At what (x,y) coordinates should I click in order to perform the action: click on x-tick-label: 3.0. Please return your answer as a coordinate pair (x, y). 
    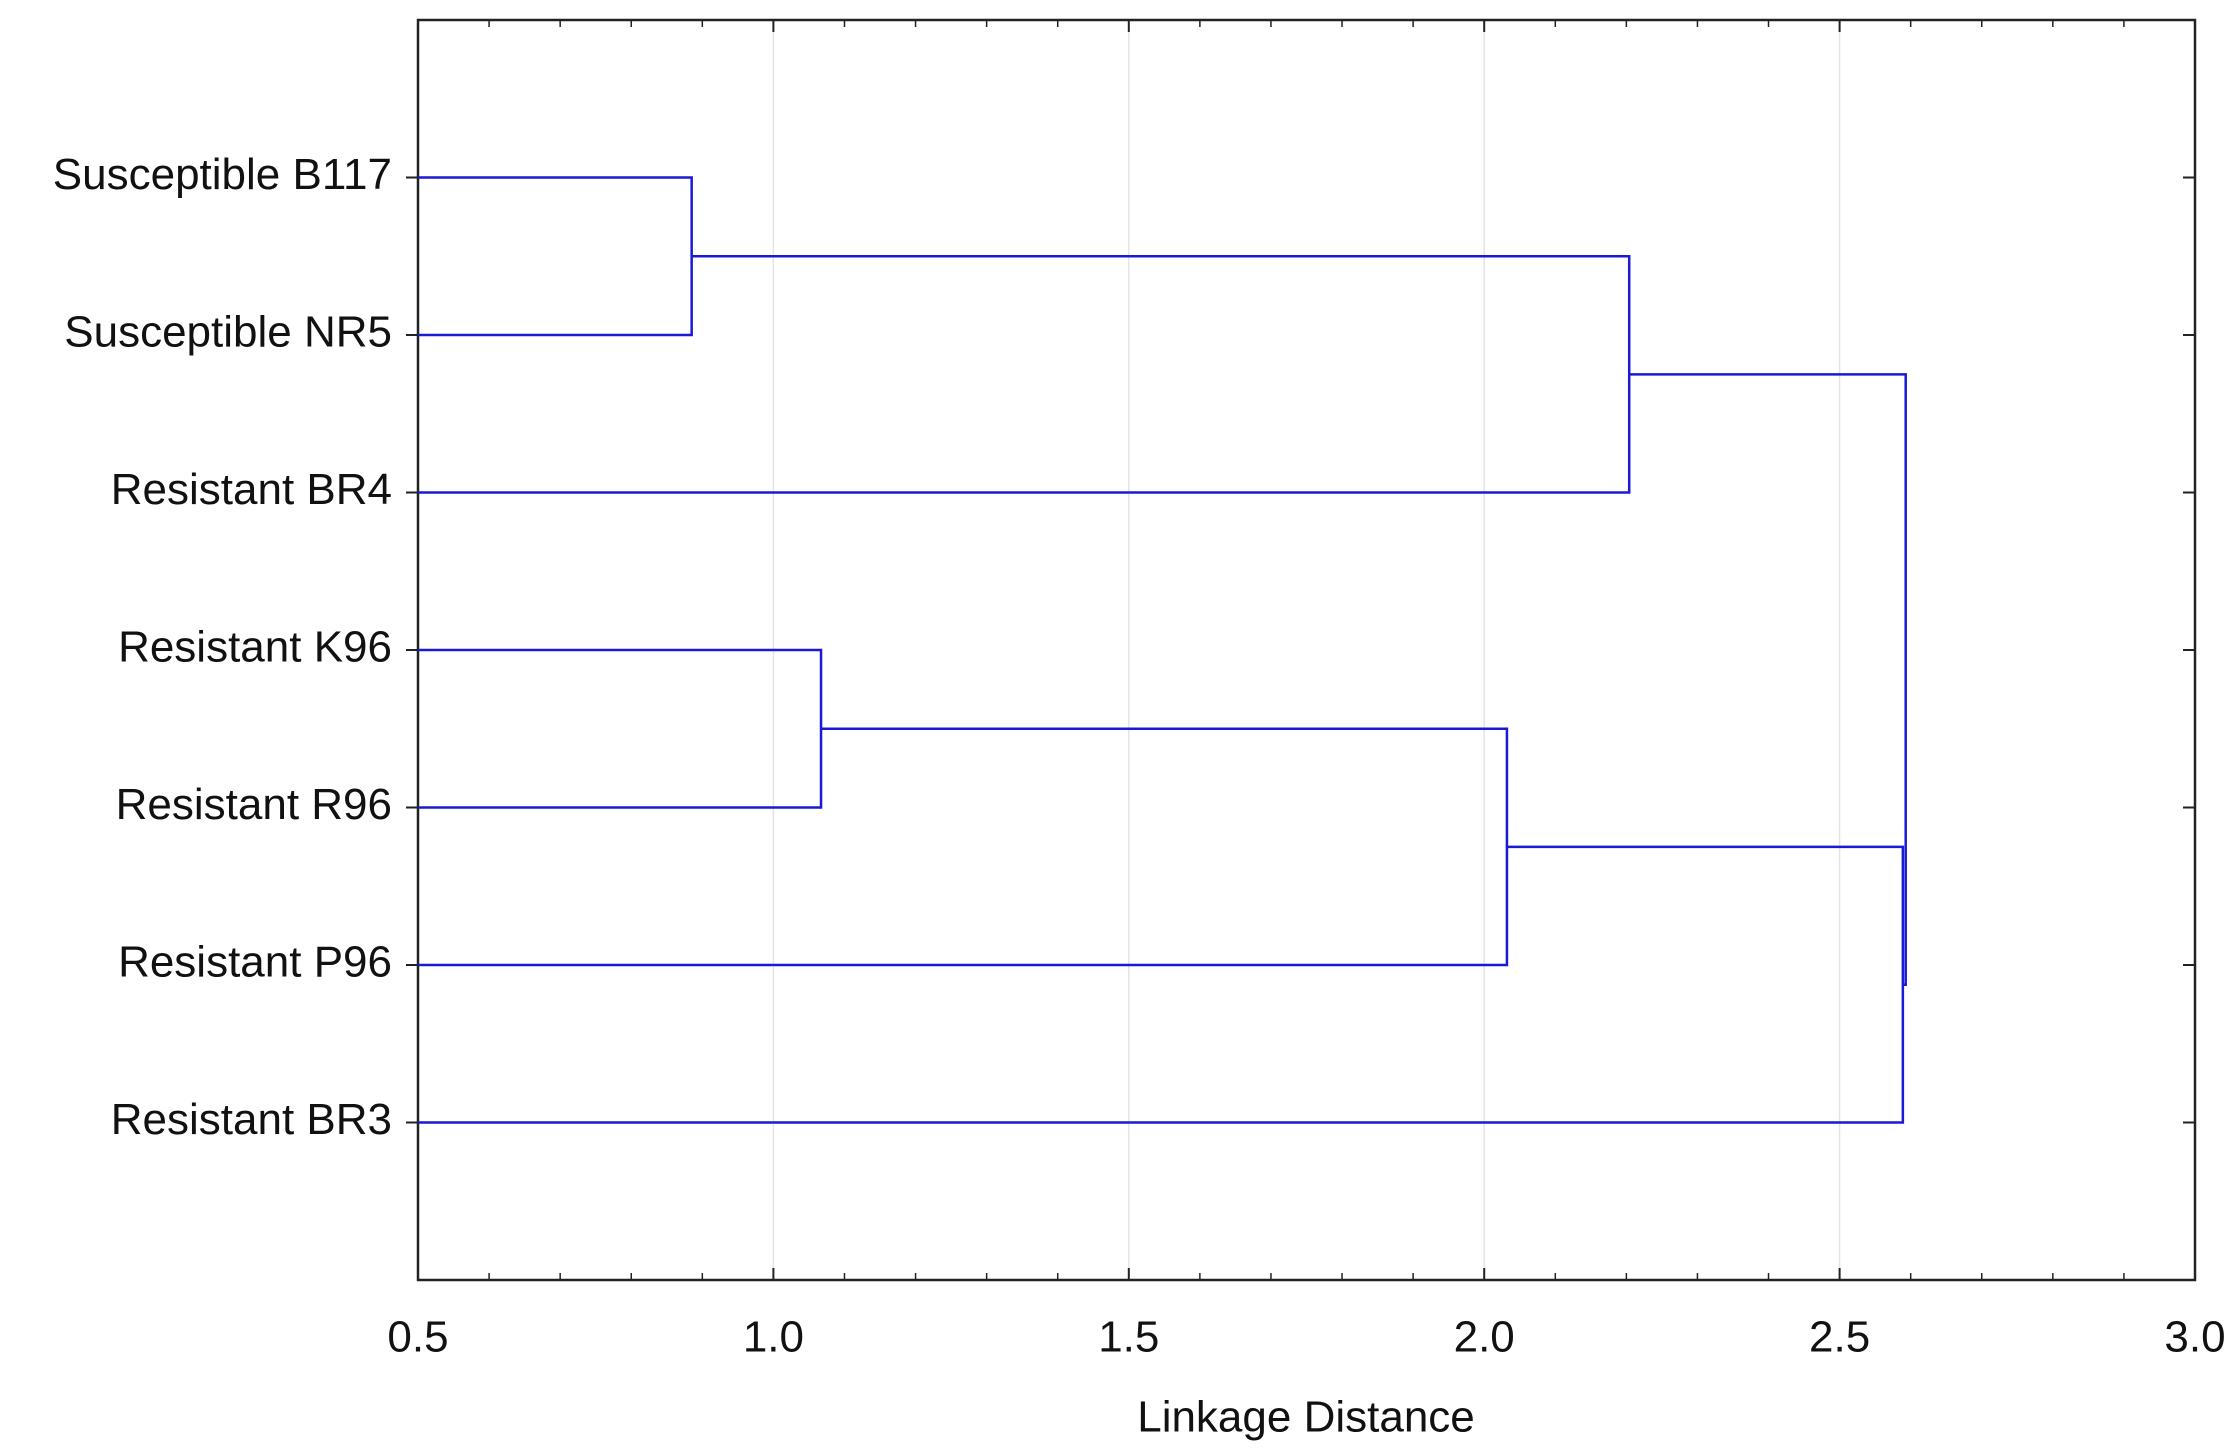
    Looking at the image, I should click on (2194, 1337).